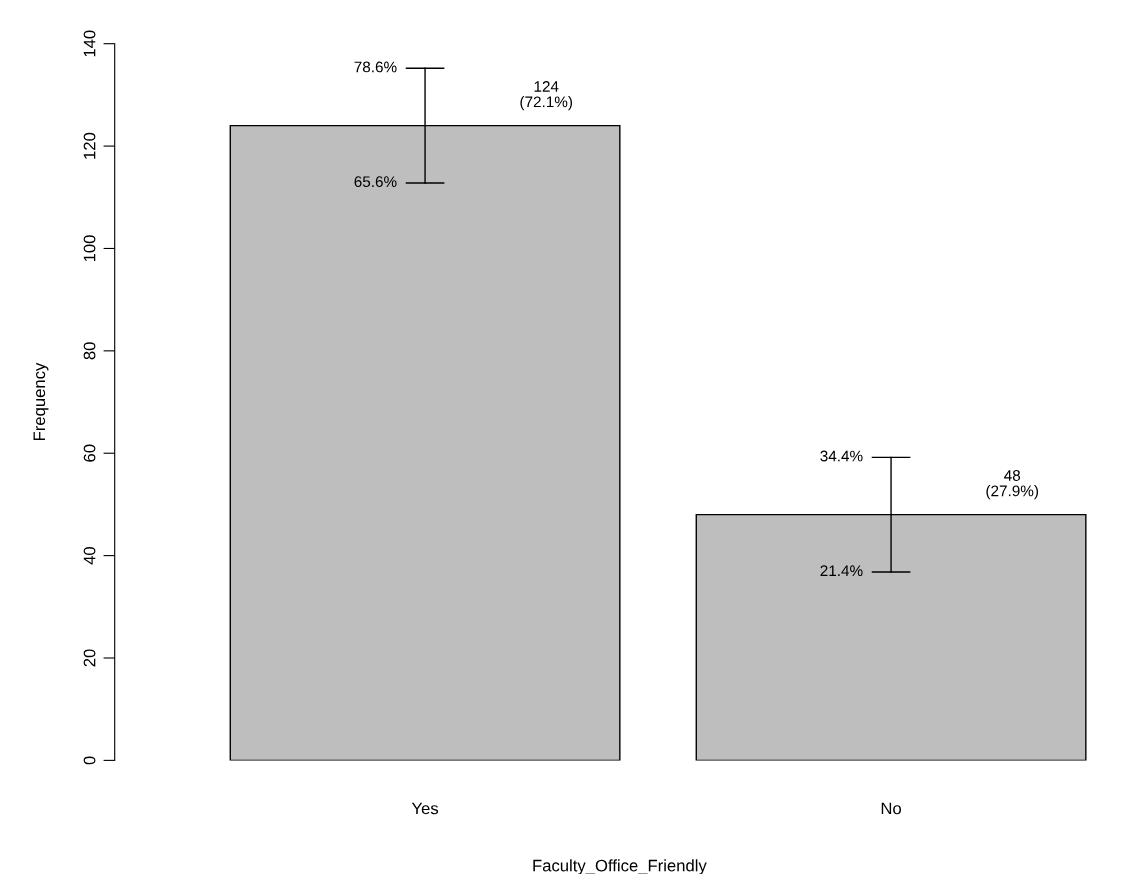  What do you see at coordinates (89, 351) in the screenshot?
I see `y-tick-label: 80` at bounding box center [89, 351].